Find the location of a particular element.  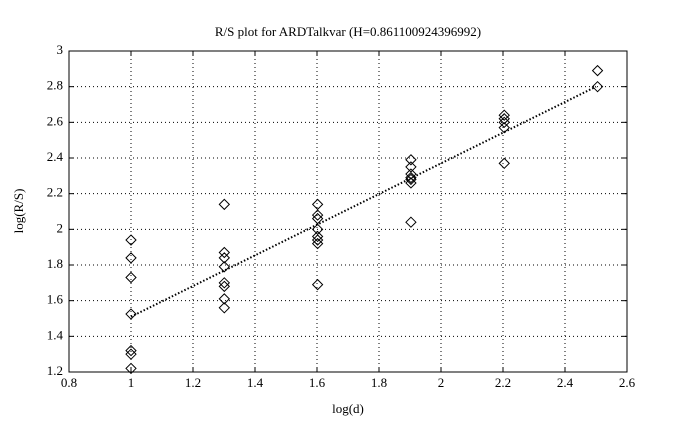

y-tick-label: 1.2 is located at coordinates (55, 370).